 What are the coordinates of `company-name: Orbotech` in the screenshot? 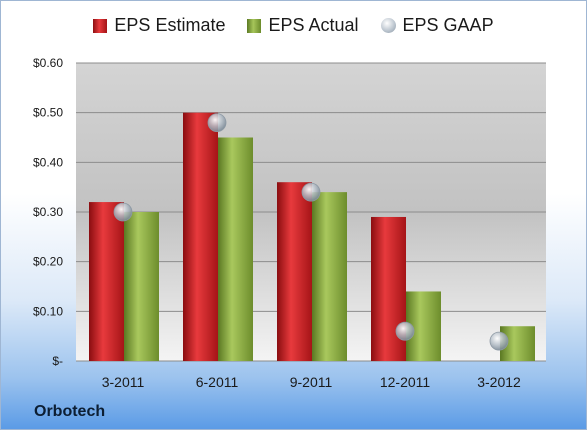 It's located at (70, 411).